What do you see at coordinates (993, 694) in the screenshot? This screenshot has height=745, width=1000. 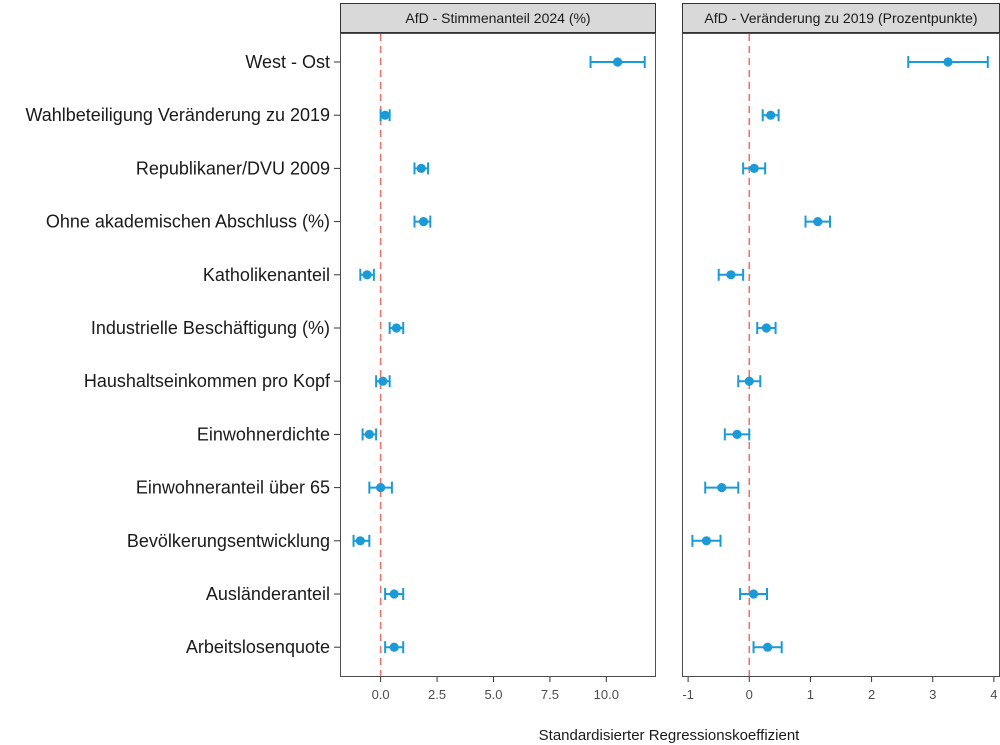 I see `x-tick-label: 4` at bounding box center [993, 694].